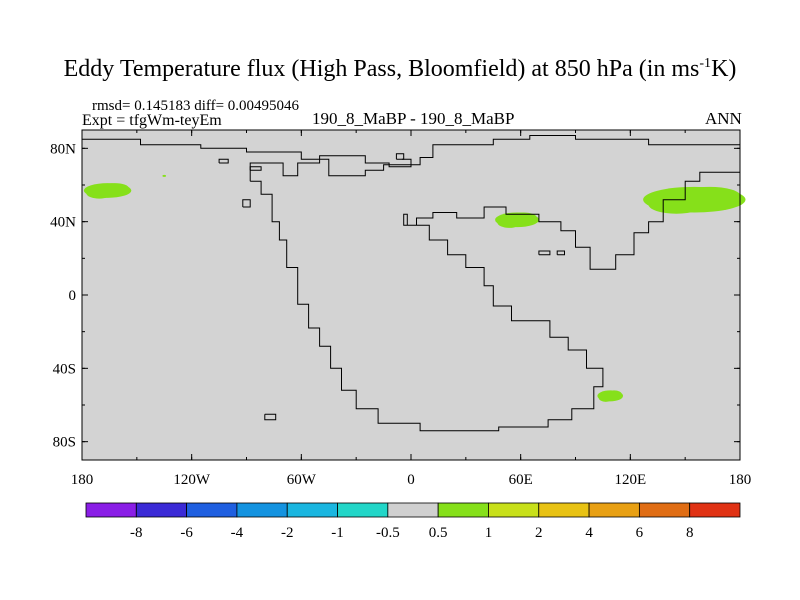 The height and width of the screenshot is (600, 800). What do you see at coordinates (330, 168) in the screenshot?
I see `northern-coast-segment` at bounding box center [330, 168].